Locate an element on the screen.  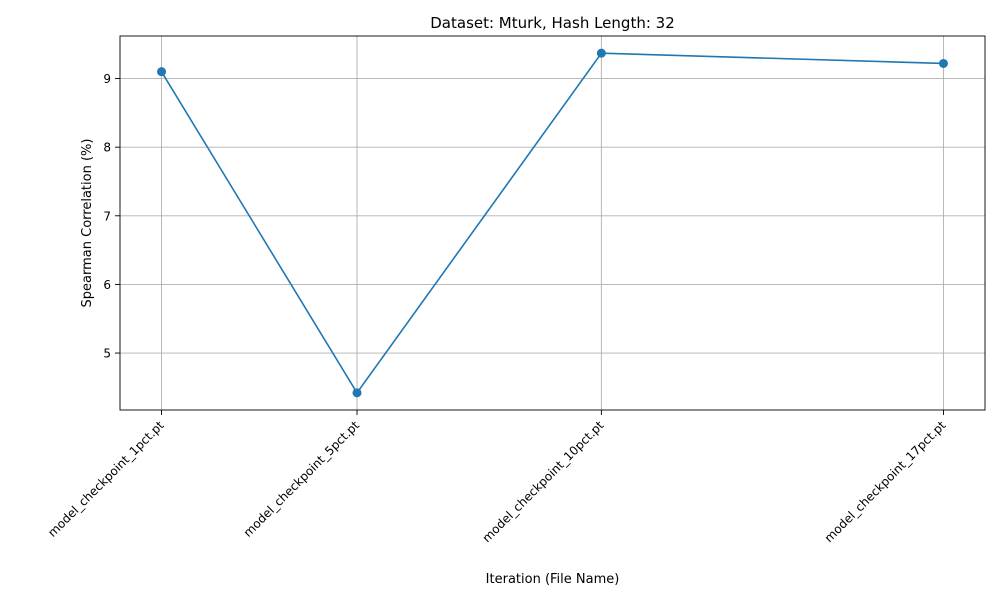
y-tick-label: 8 is located at coordinates (107, 148).